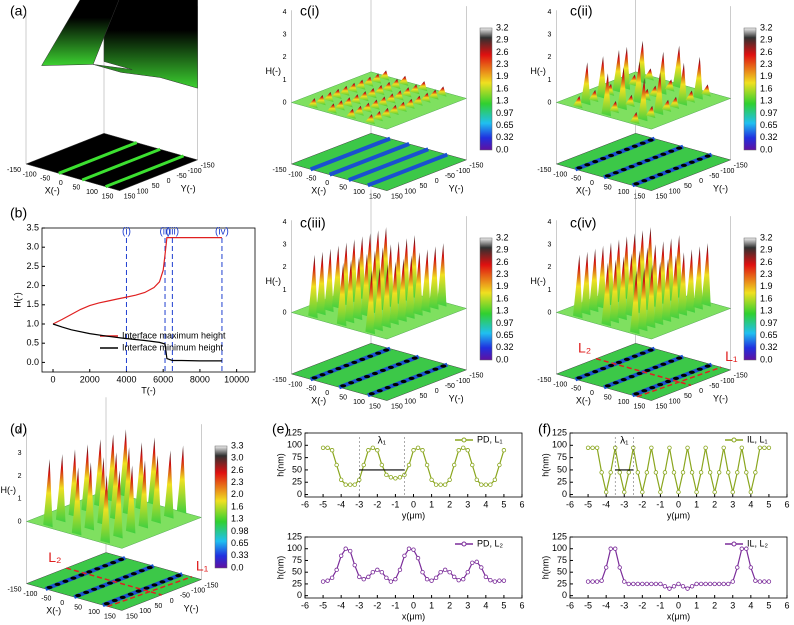 The width and height of the screenshot is (794, 625). What do you see at coordinates (323, 605) in the screenshot?
I see `x-tick-label: -5` at bounding box center [323, 605].